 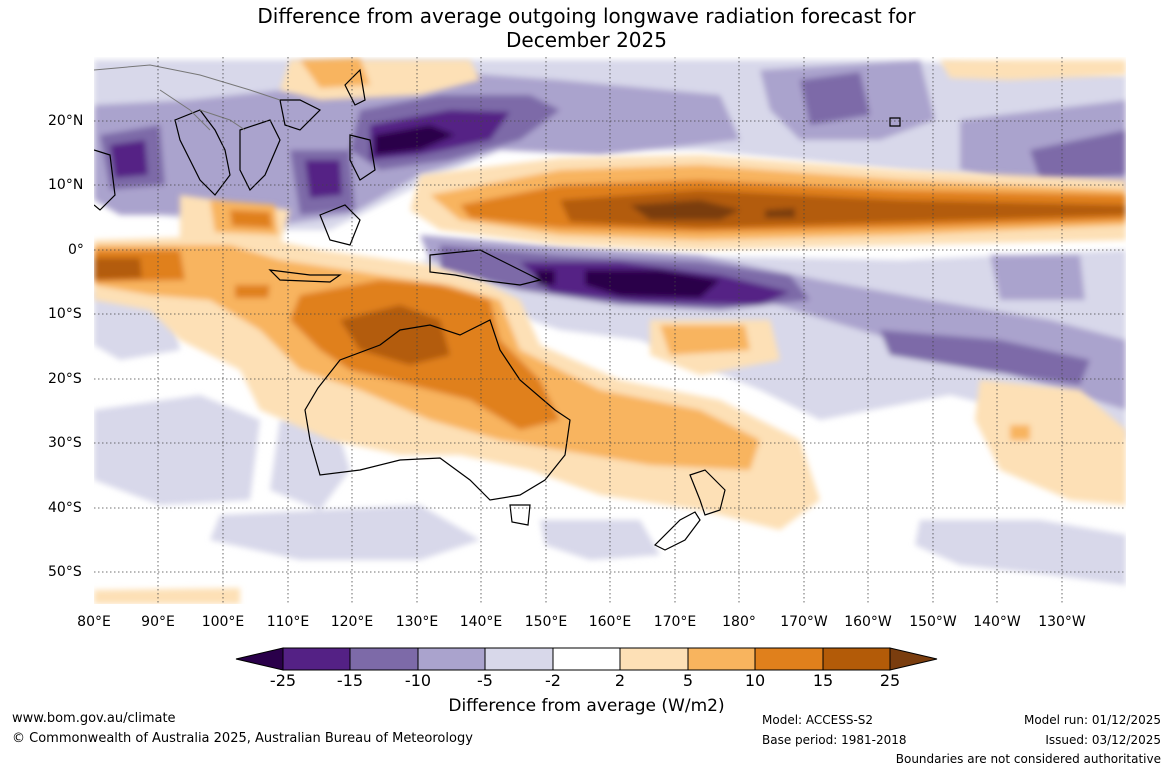 I want to click on lon-label: 180°, so click(x=739, y=622).